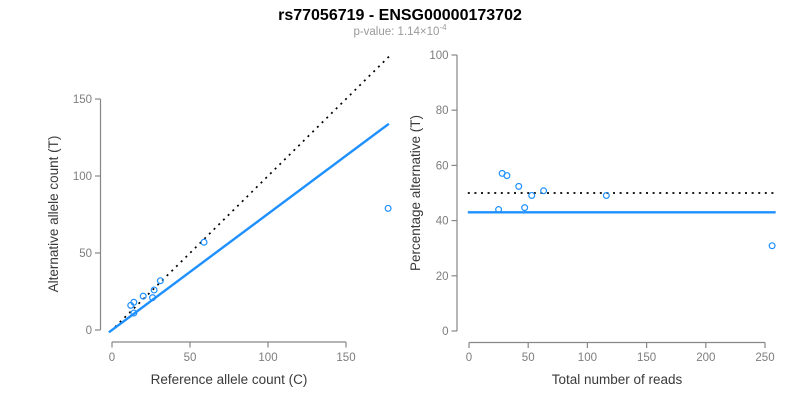  I want to click on y-axis-label: Alternative allele count (T), so click(53, 214).